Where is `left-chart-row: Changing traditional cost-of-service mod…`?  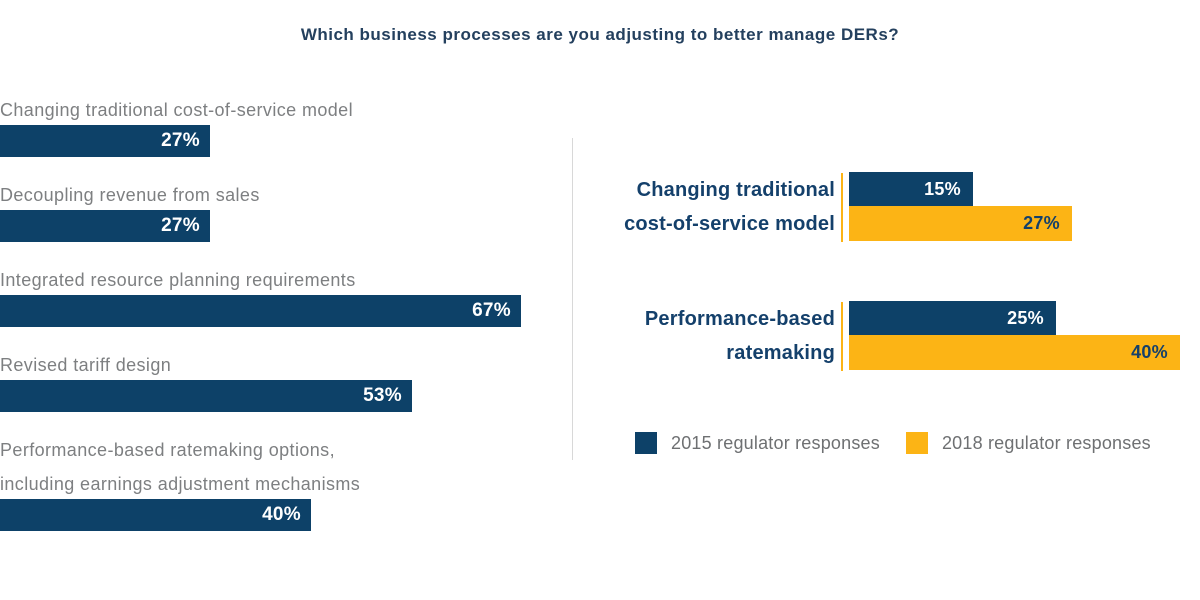 left-chart-row: Changing traditional cost-of-service mod… is located at coordinates (280, 127).